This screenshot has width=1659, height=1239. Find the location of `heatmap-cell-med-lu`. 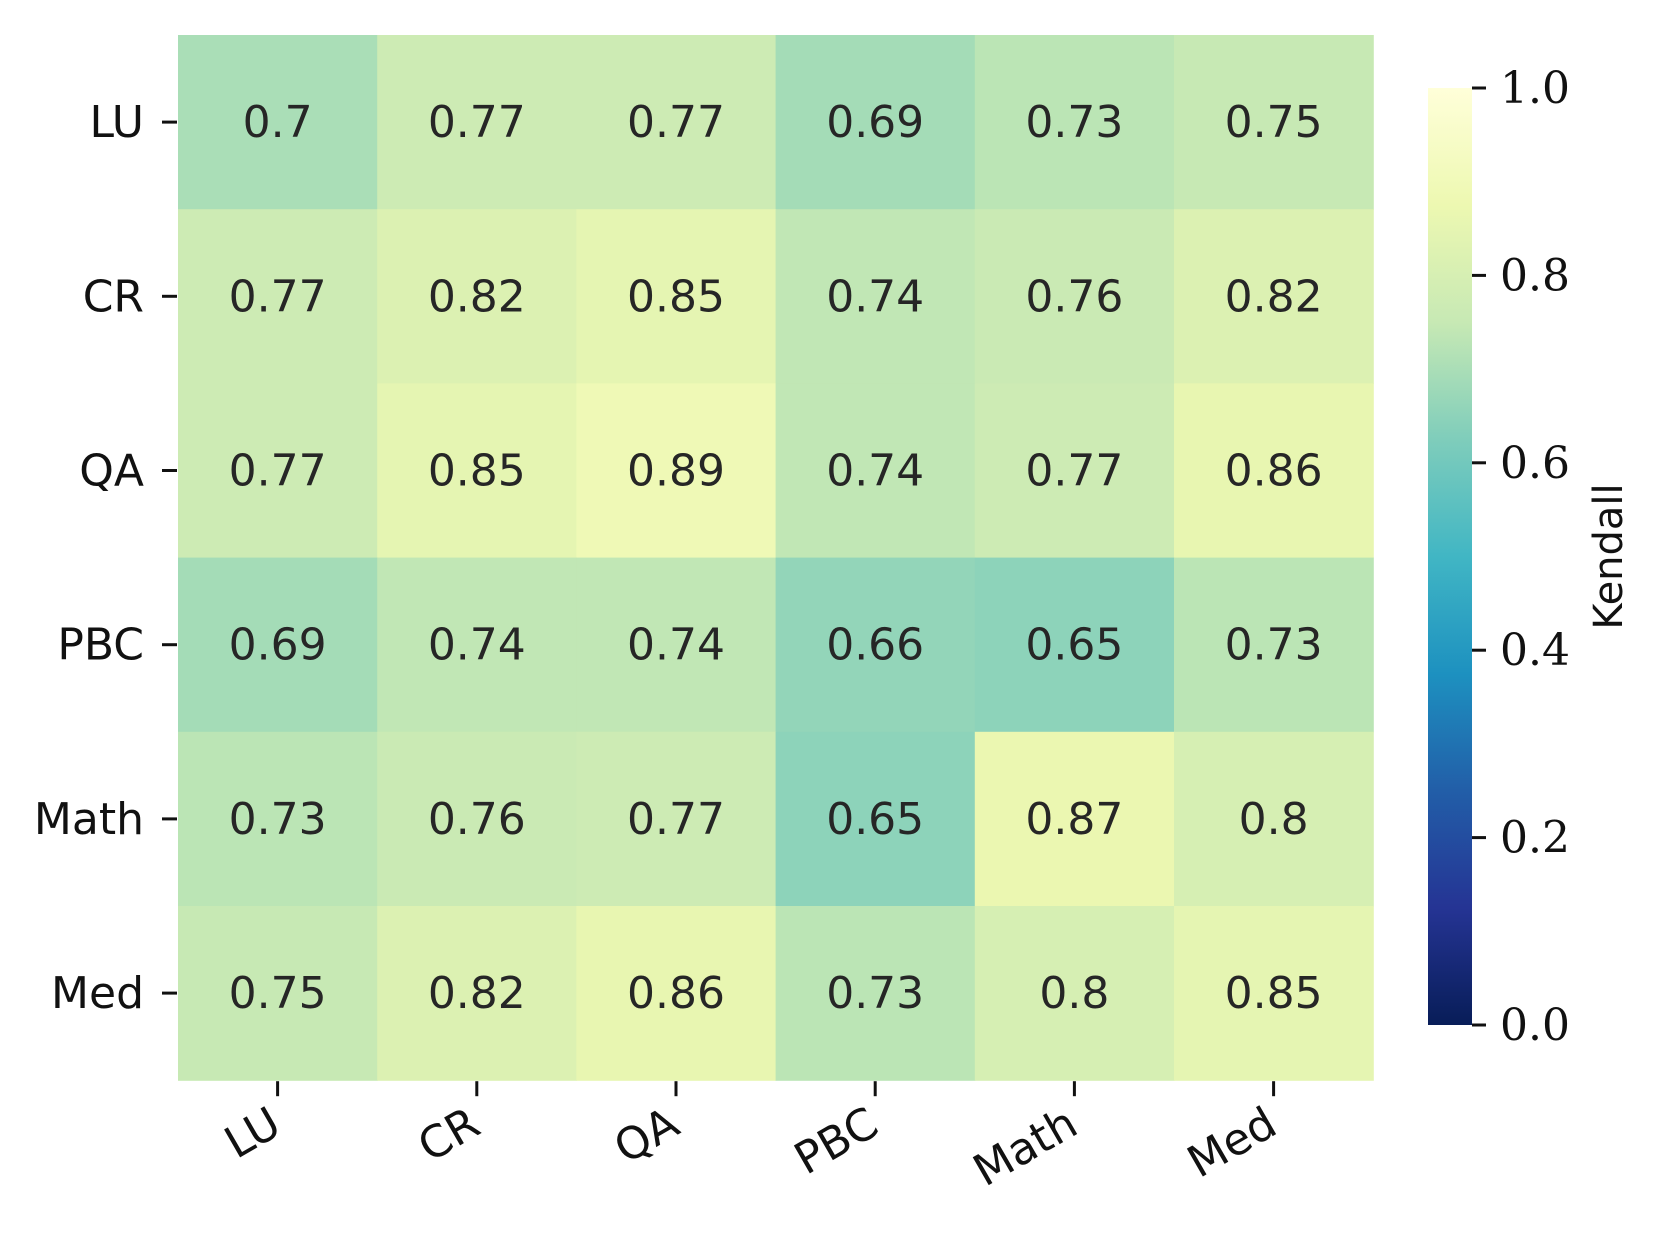

heatmap-cell-med-lu is located at coordinates (278, 993).